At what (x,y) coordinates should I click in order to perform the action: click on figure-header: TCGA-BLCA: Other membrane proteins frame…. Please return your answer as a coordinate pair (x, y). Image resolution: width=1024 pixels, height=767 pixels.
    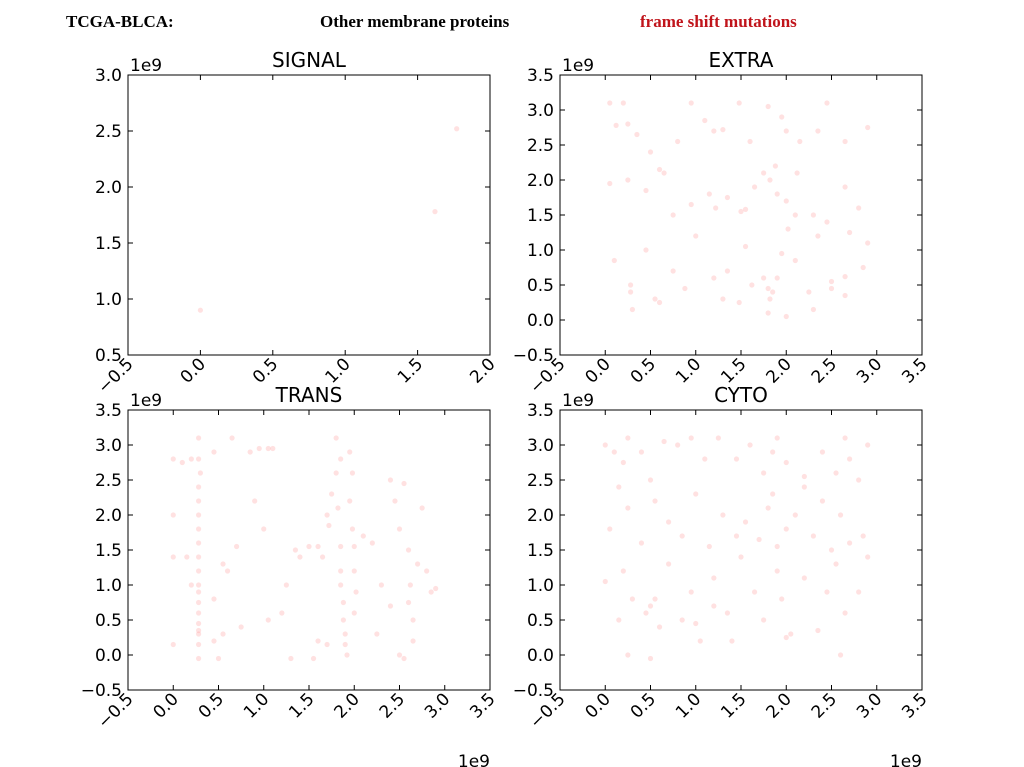
    Looking at the image, I should click on (512, 24).